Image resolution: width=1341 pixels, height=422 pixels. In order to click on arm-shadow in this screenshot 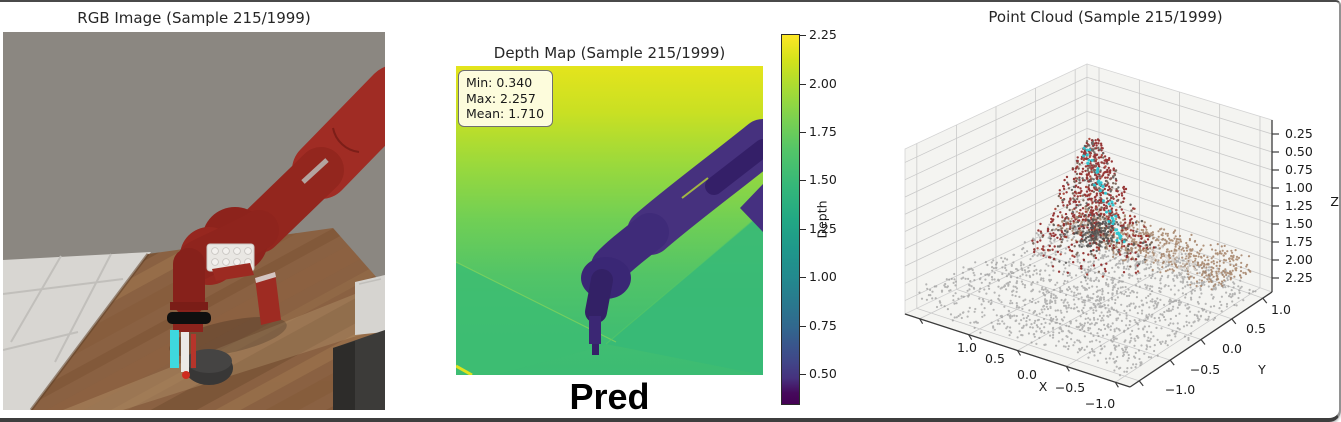, I will do `click(228, 337)`.